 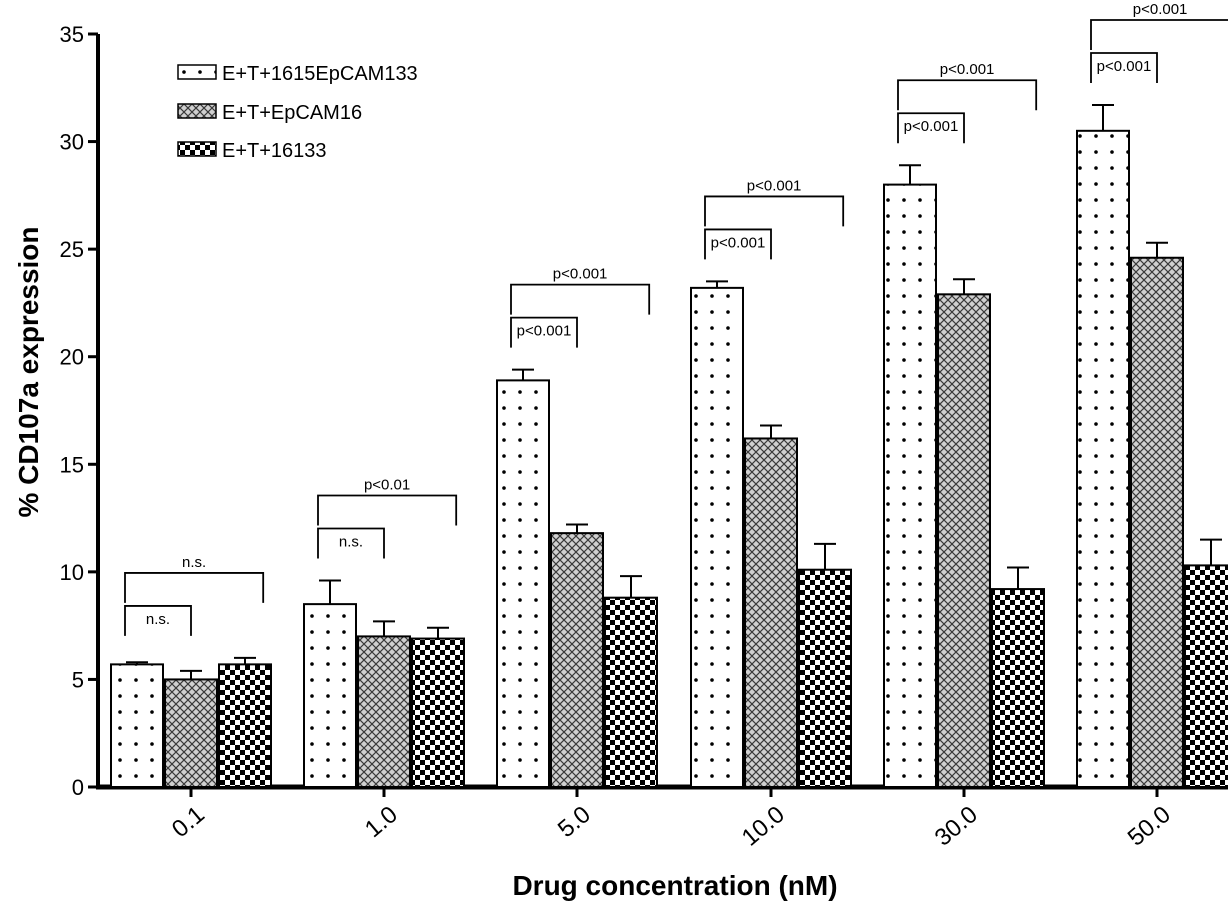 What do you see at coordinates (292, 113) in the screenshot?
I see `legend-label-epcam16: E+T+EpCAM16` at bounding box center [292, 113].